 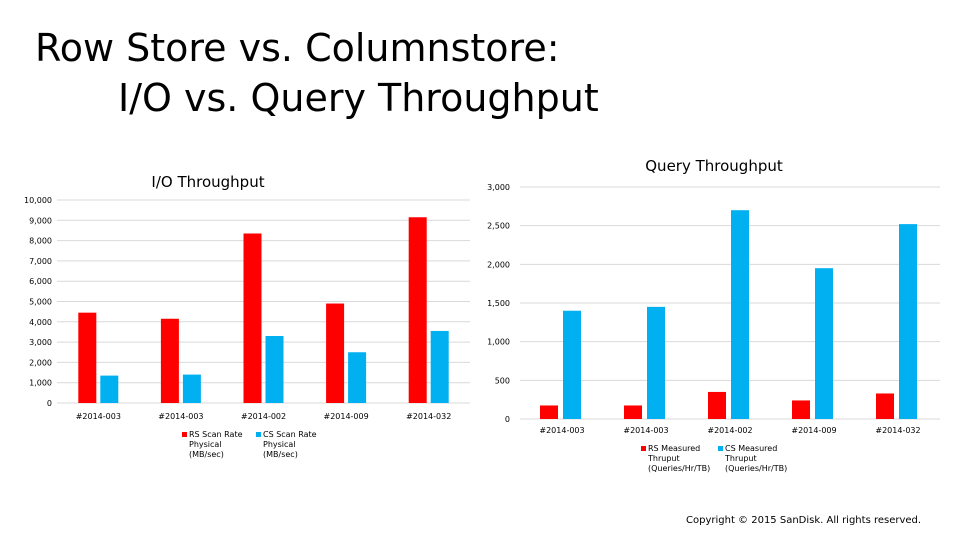 I want to click on y-tick-label: 3,000, so click(x=40, y=342).